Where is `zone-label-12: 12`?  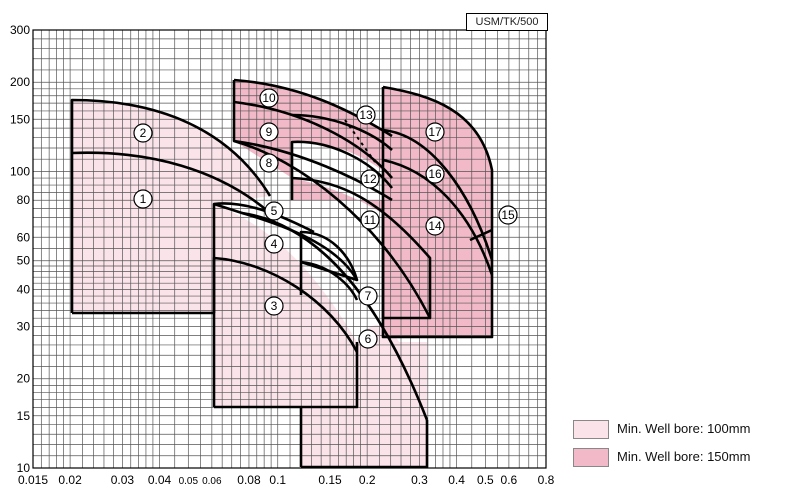
zone-label-12: 12 is located at coordinates (370, 179).